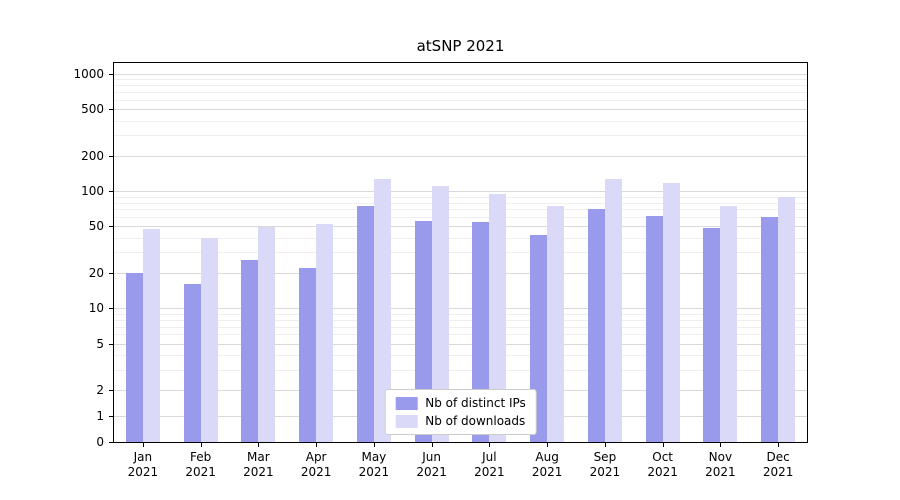 Image resolution: width=900 pixels, height=500 pixels. I want to click on y-tick-label: 100, so click(92, 191).